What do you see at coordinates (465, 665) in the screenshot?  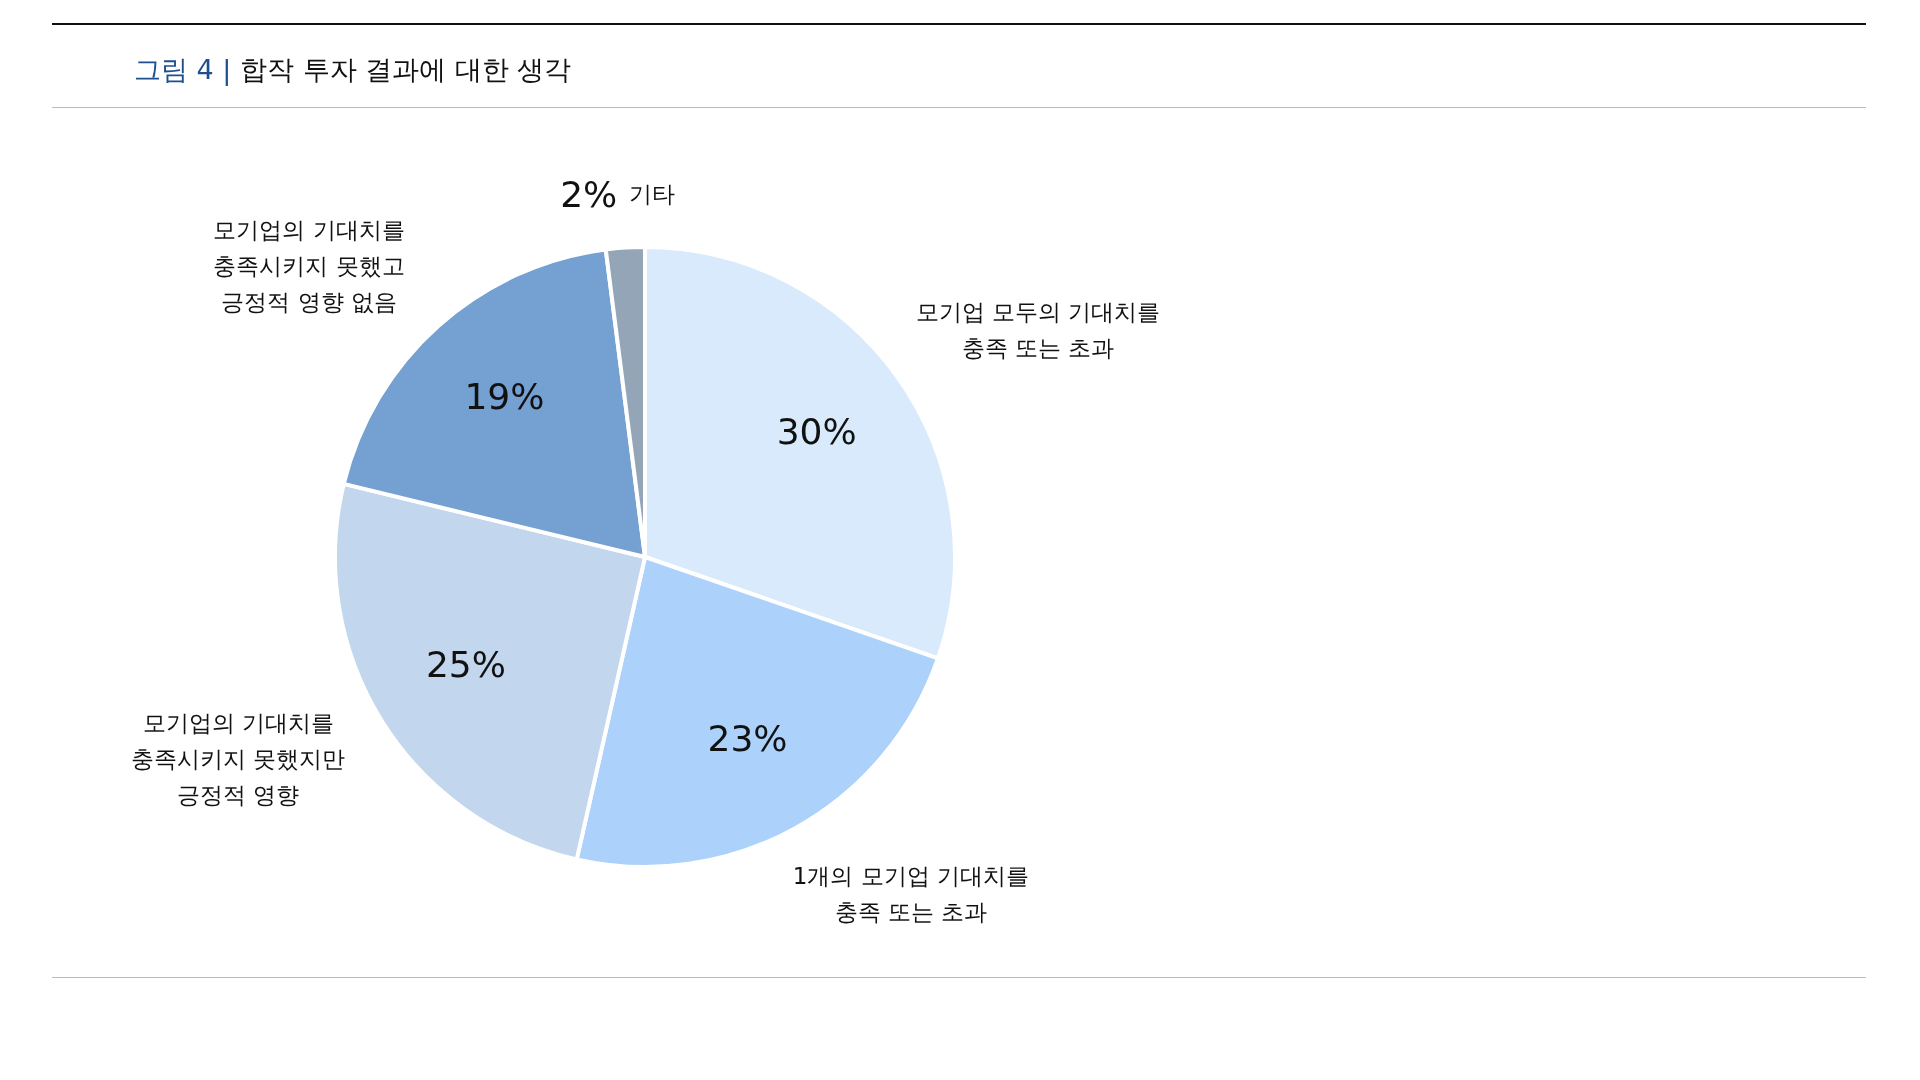 I see `data-label: 25%` at bounding box center [465, 665].